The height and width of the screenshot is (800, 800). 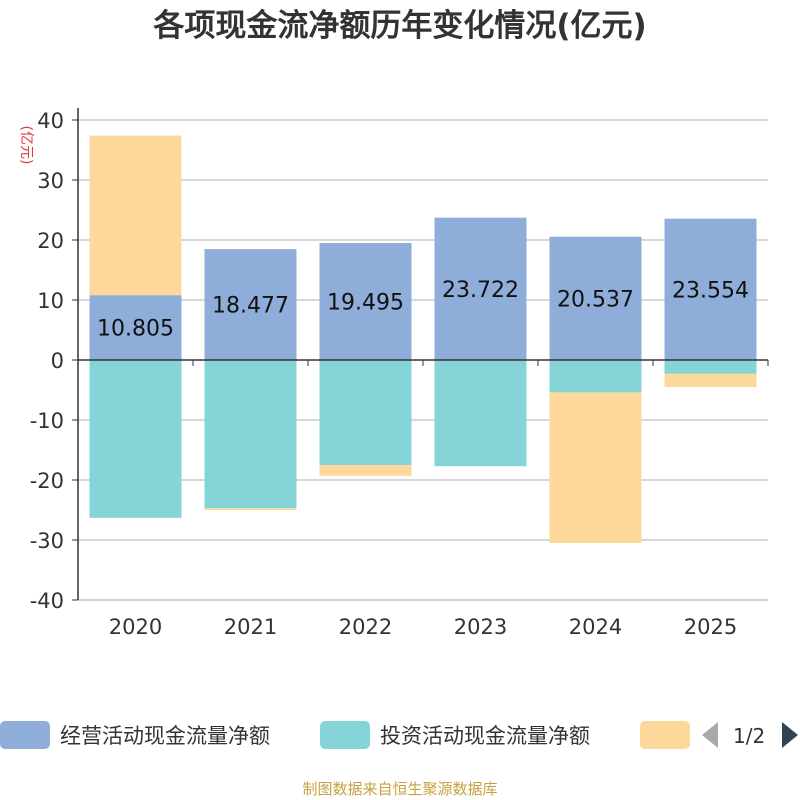 What do you see at coordinates (135, 627) in the screenshot?
I see `x-tick-label: 2020` at bounding box center [135, 627].